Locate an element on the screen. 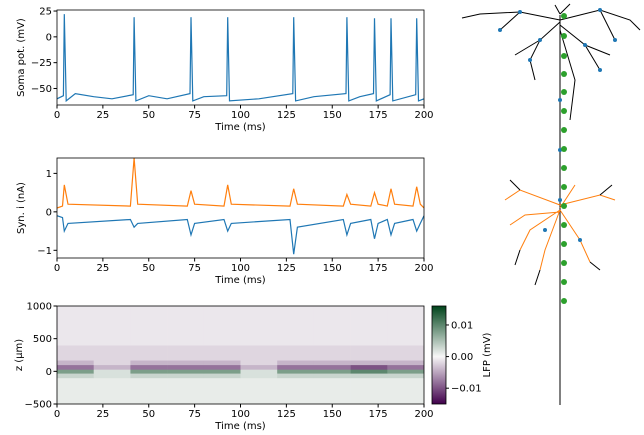 The height and width of the screenshot is (435, 644). y-axis-label: Syn. i (nA) is located at coordinates (21, 208).